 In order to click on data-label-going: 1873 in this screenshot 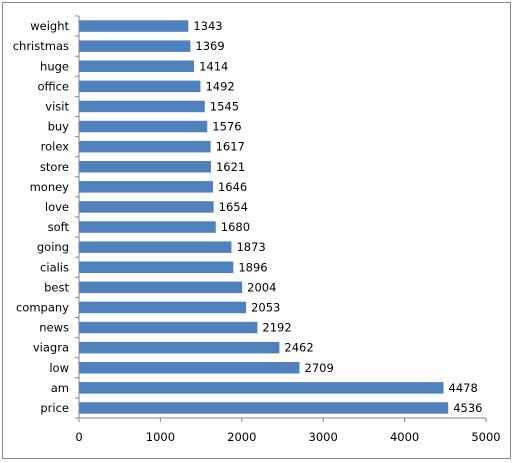, I will do `click(250, 247)`.